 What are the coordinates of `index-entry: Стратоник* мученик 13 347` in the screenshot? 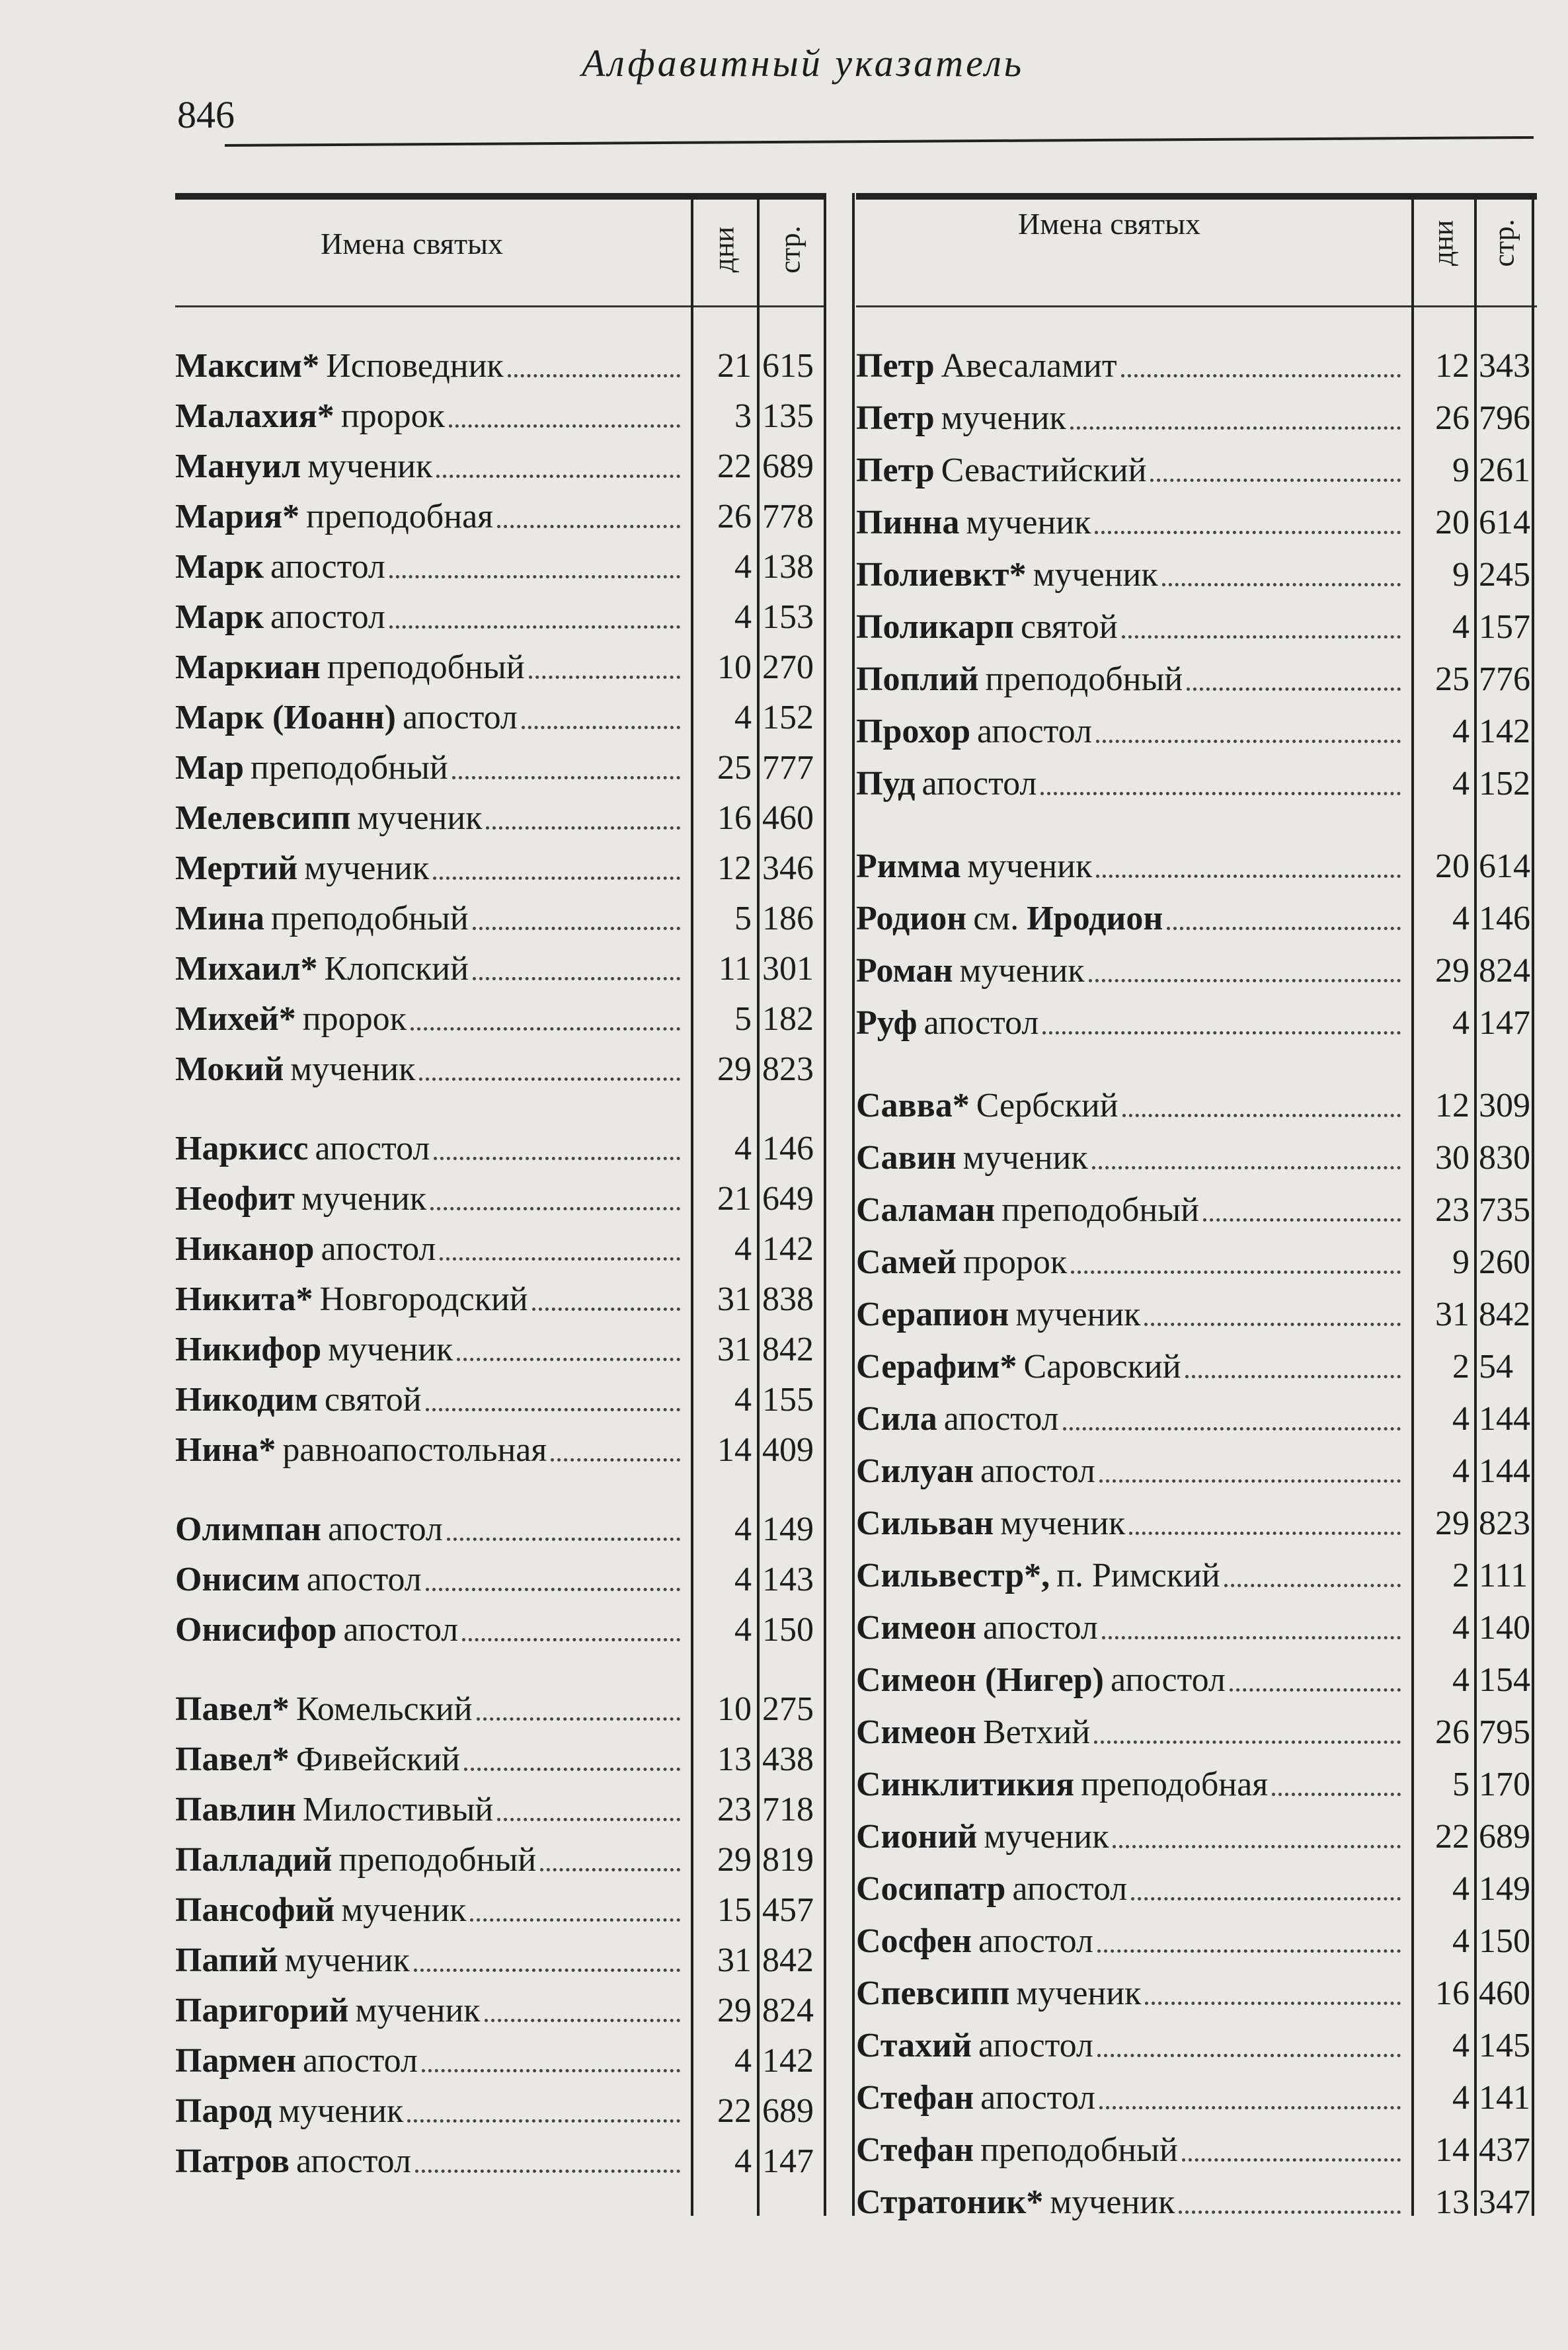 It's located at (1193, 2197).